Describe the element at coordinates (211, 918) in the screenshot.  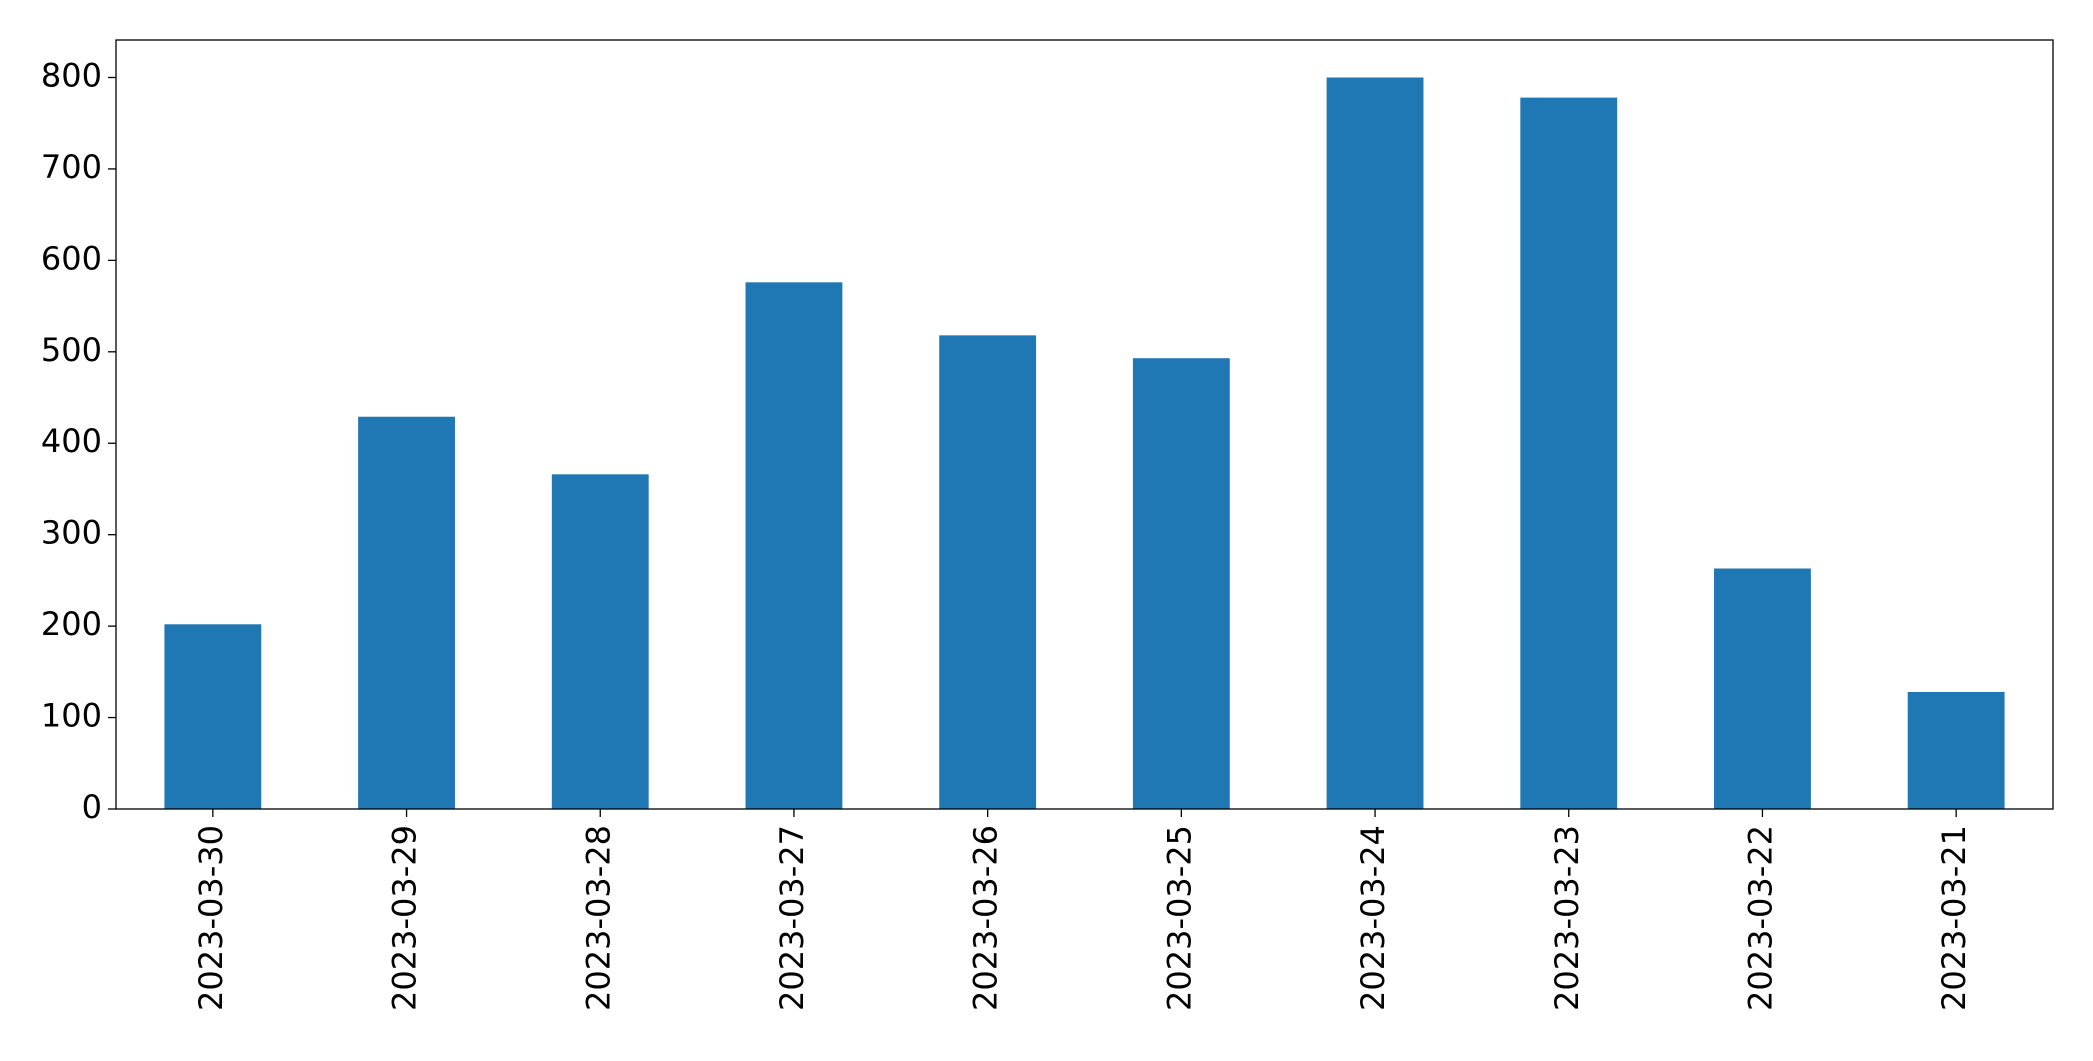
I see `x-tick-label: 2023-03-30` at that location.